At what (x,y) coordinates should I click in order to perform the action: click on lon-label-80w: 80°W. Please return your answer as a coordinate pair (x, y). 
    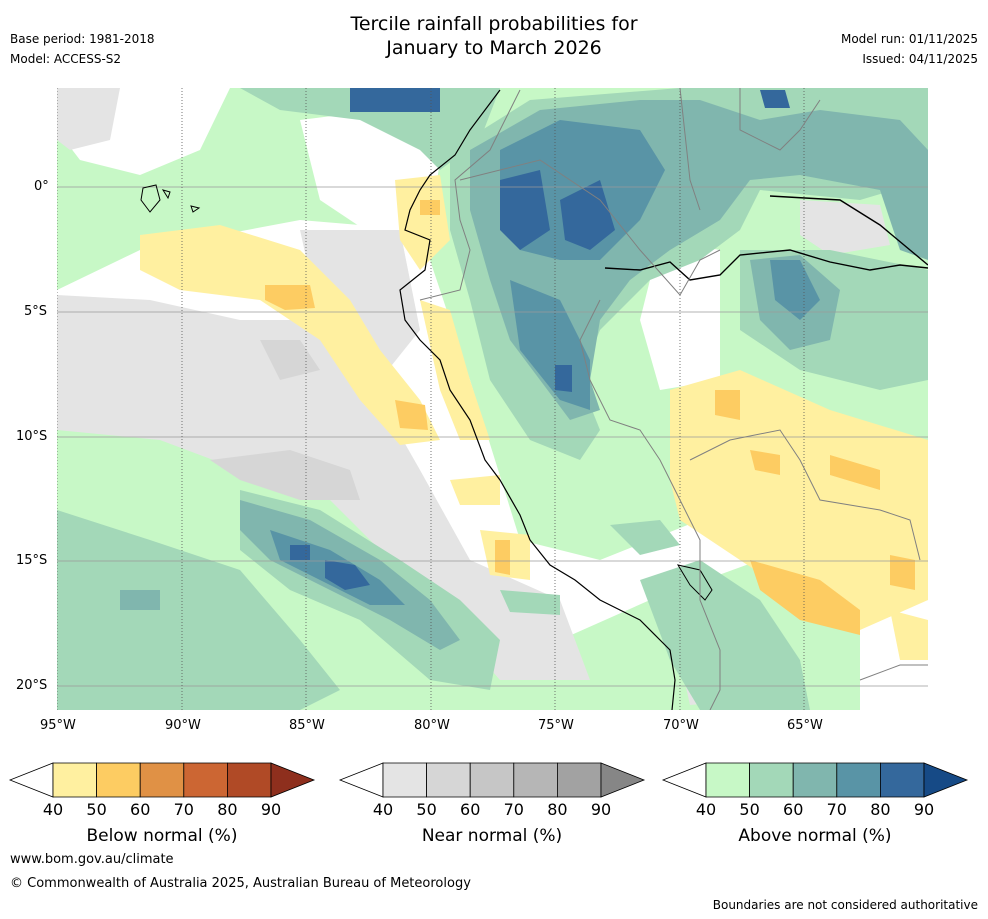
    Looking at the image, I should click on (432, 725).